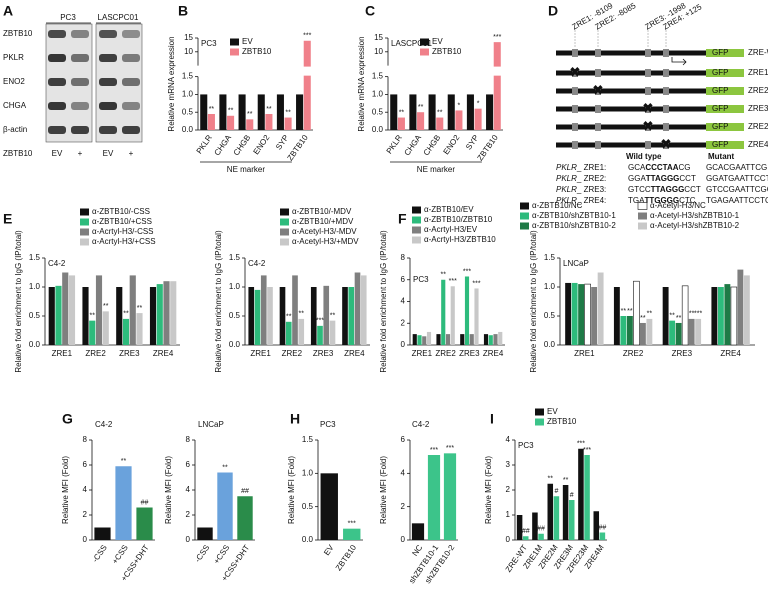  Describe the element at coordinates (758, 72) in the screenshot. I see `construct-label: ZRE1M` at that location.